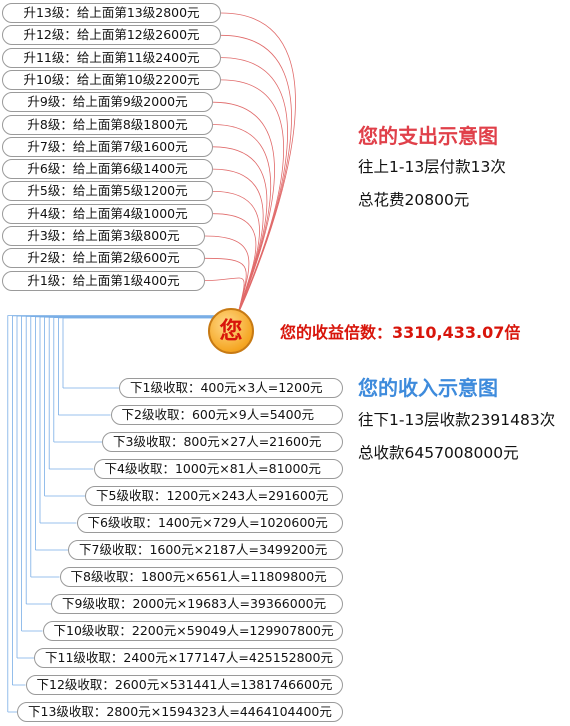 This screenshot has width=570, height=726. I want to click on income-level-pill: 下5级收取：1200元×243人=291600元, so click(214, 496).